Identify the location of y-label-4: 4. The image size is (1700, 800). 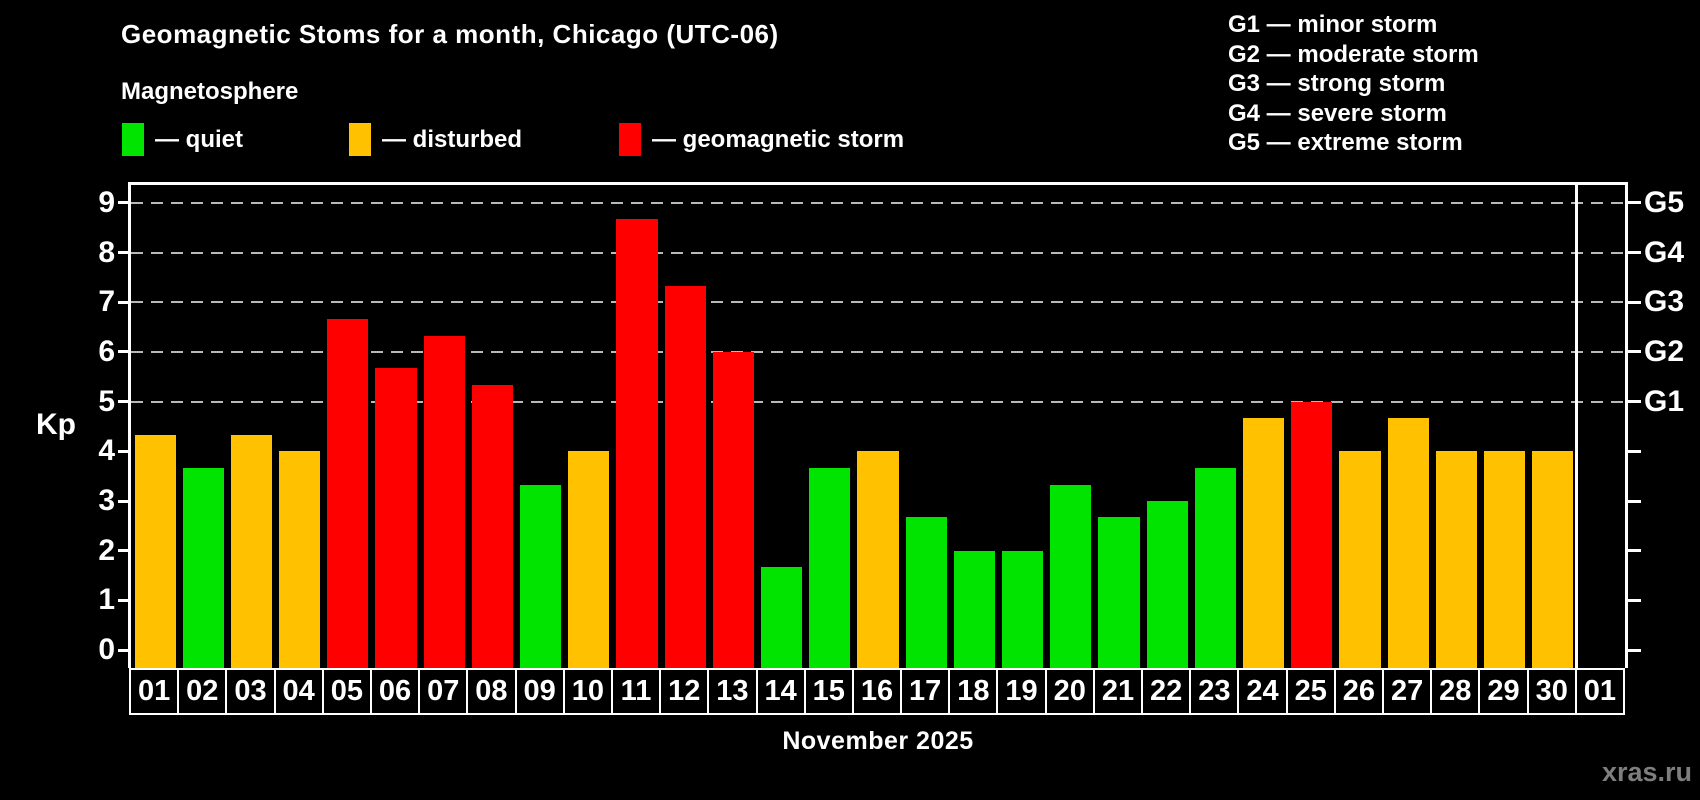
(106, 451).